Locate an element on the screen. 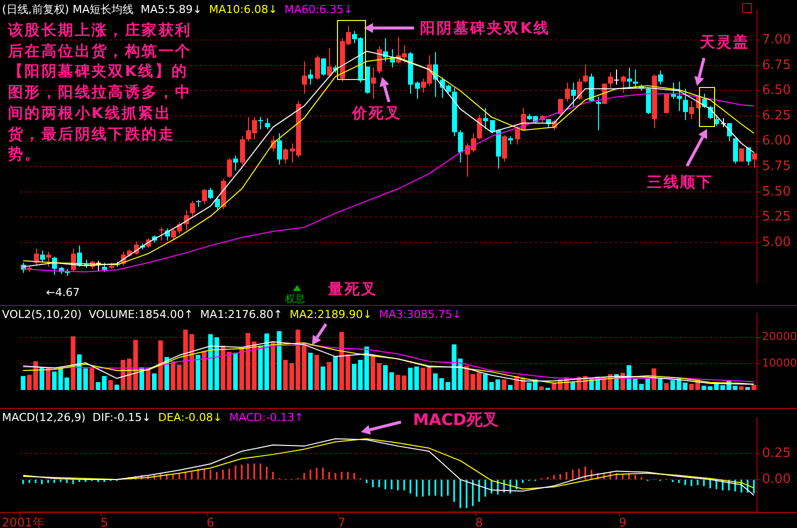 This screenshot has width=797, height=528. text: DEA:-0.08↓ is located at coordinates (190, 418).